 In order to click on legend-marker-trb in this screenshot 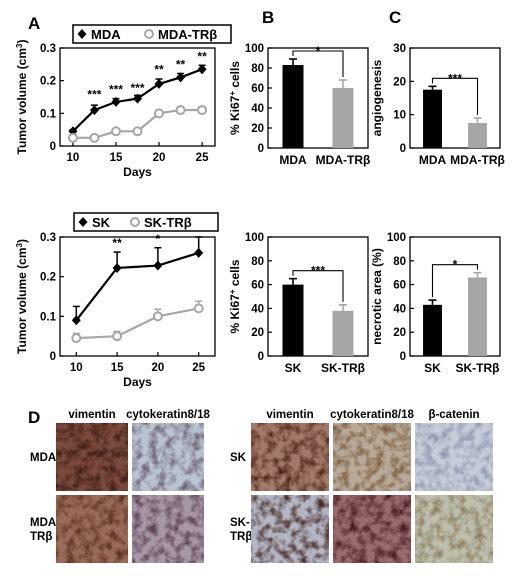, I will do `click(135, 222)`.